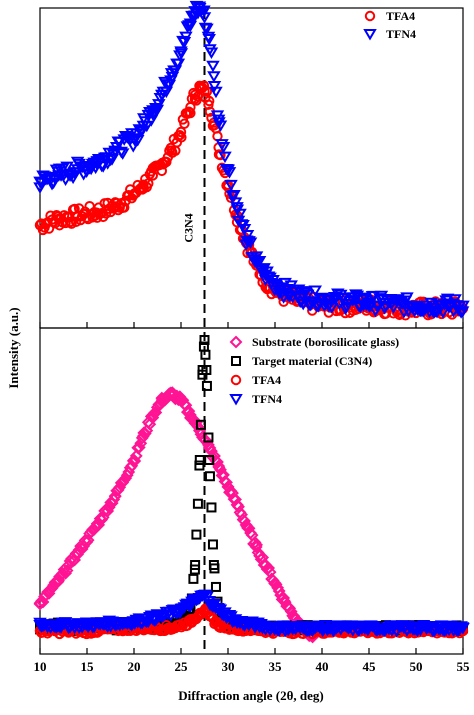 Image resolution: width=474 pixels, height=715 pixels. What do you see at coordinates (370, 666) in the screenshot?
I see `x-tick-label: 45` at bounding box center [370, 666].